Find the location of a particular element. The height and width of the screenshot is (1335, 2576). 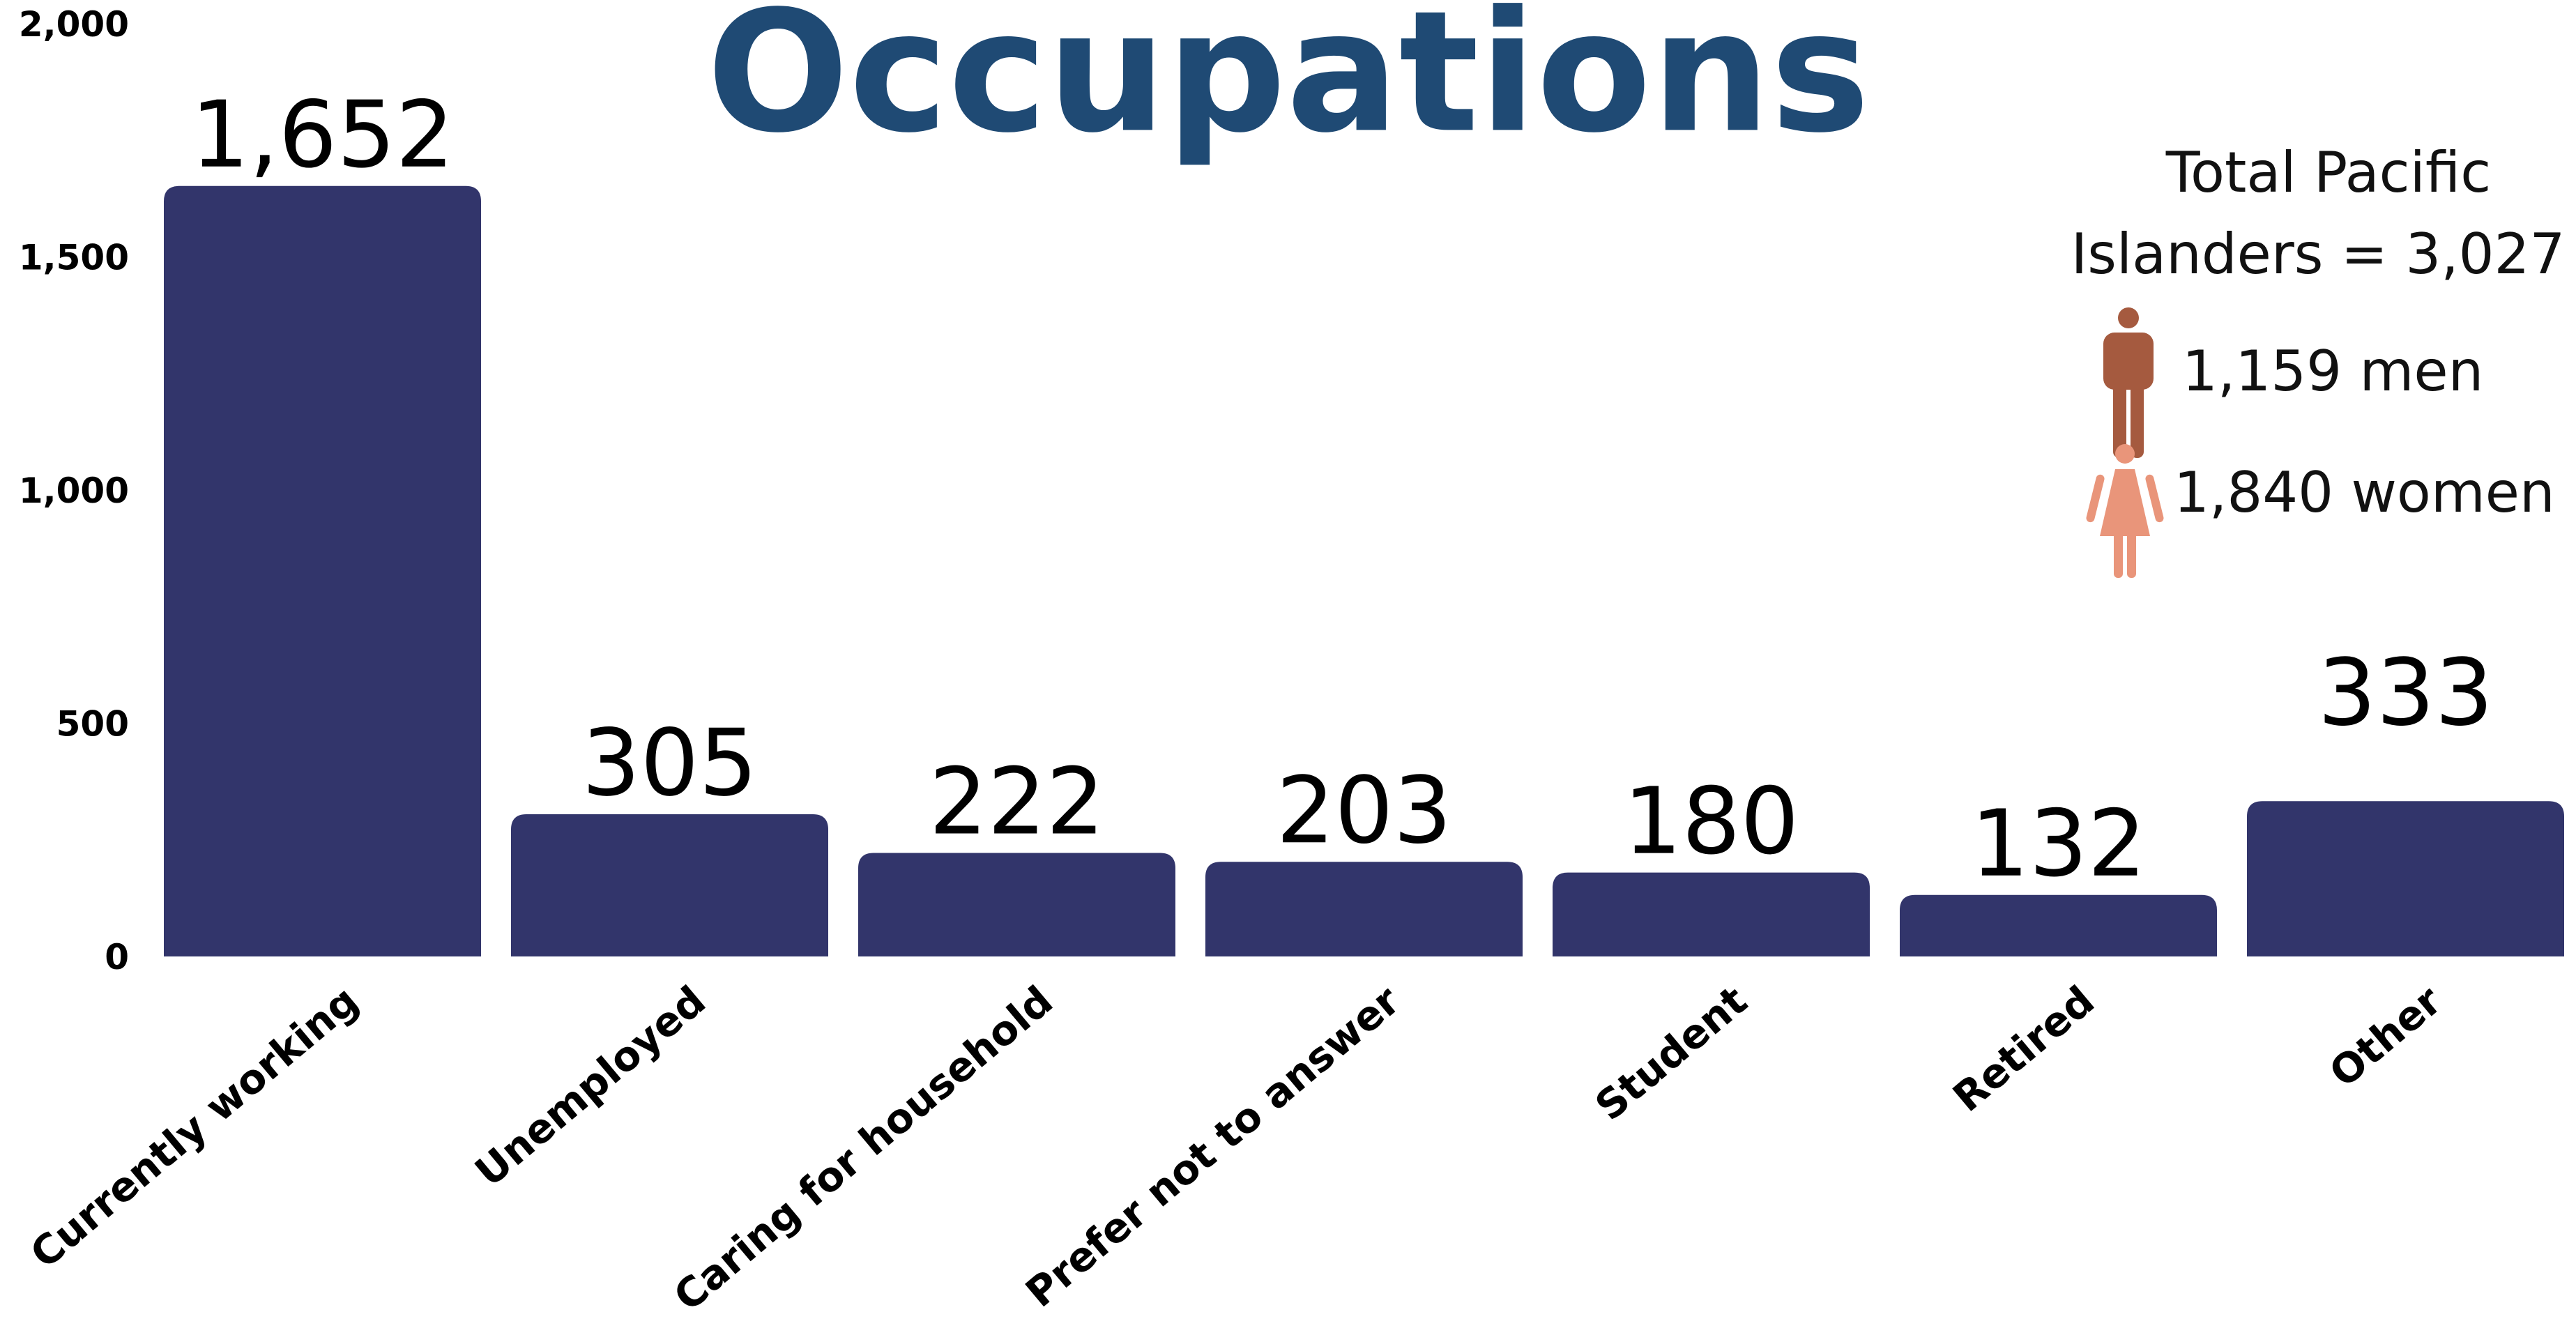

chart-title: Occupations is located at coordinates (1288, 84).